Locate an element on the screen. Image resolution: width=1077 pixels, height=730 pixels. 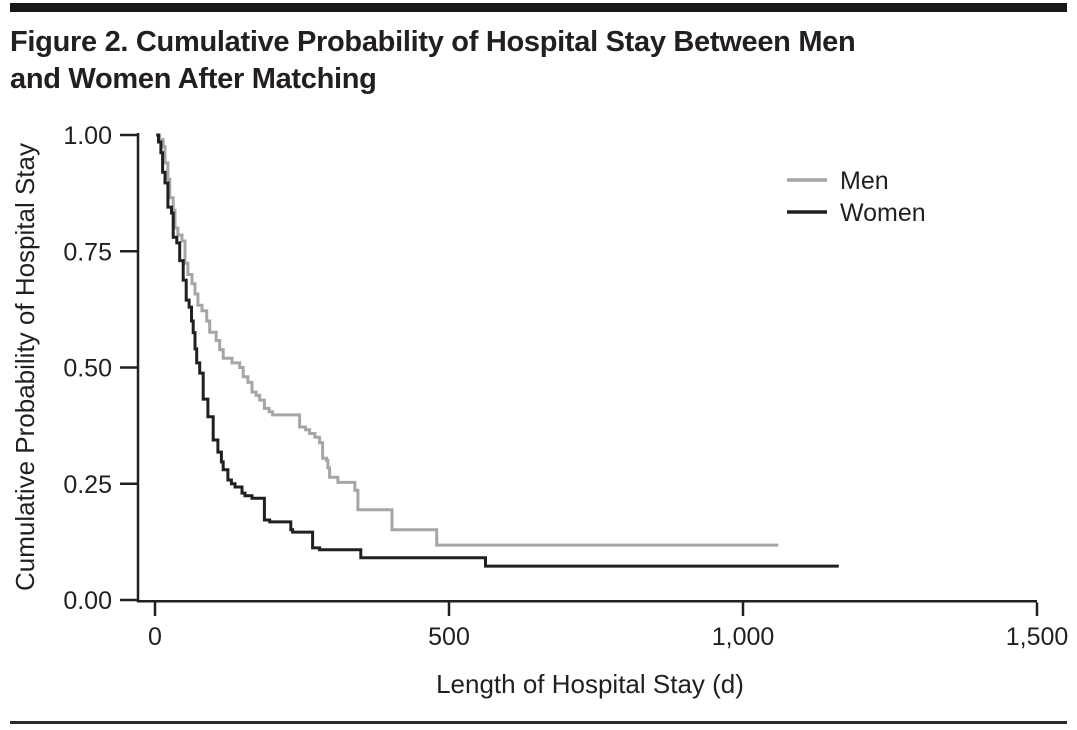
x-tick-label: 1,000 is located at coordinates (743, 637).